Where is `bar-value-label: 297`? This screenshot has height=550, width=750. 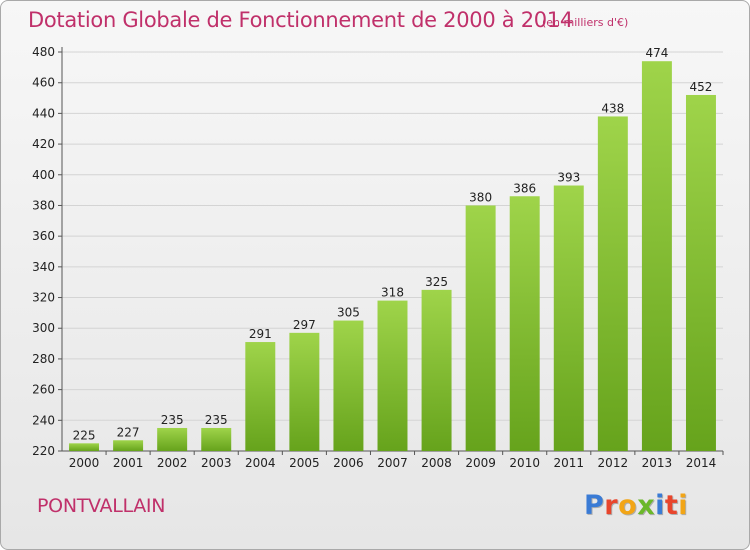 bar-value-label: 297 is located at coordinates (304, 325).